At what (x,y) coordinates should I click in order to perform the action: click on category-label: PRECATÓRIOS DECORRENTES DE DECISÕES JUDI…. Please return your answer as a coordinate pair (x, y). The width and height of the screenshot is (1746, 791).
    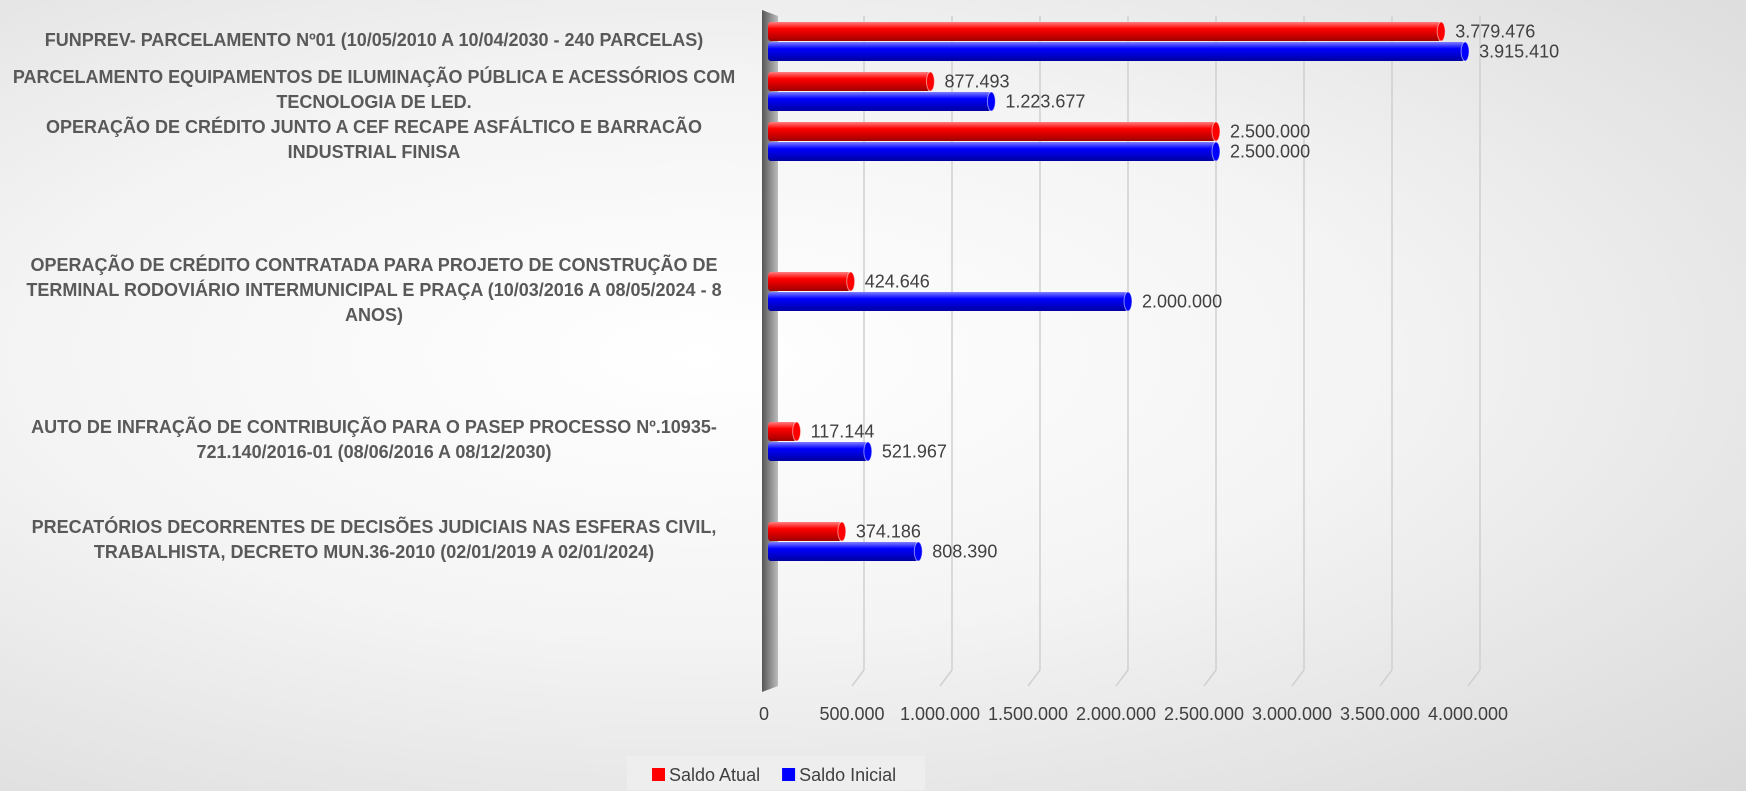
    Looking at the image, I should click on (374, 539).